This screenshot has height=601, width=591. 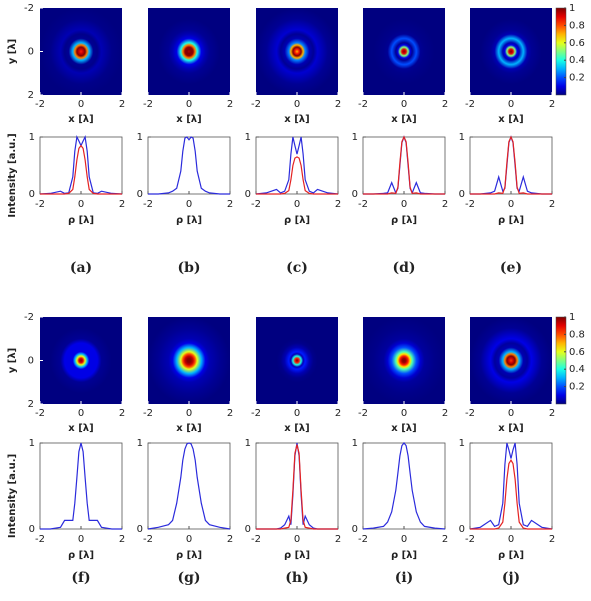 I want to click on y-axis-label: y [λ], so click(x=12, y=51).